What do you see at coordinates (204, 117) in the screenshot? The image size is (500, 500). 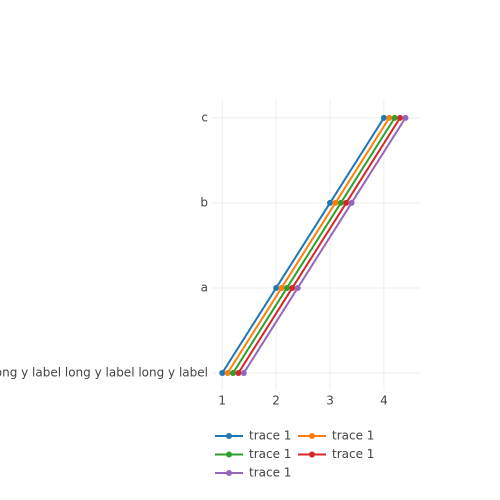 I see `y-tick-label: c` at bounding box center [204, 117].